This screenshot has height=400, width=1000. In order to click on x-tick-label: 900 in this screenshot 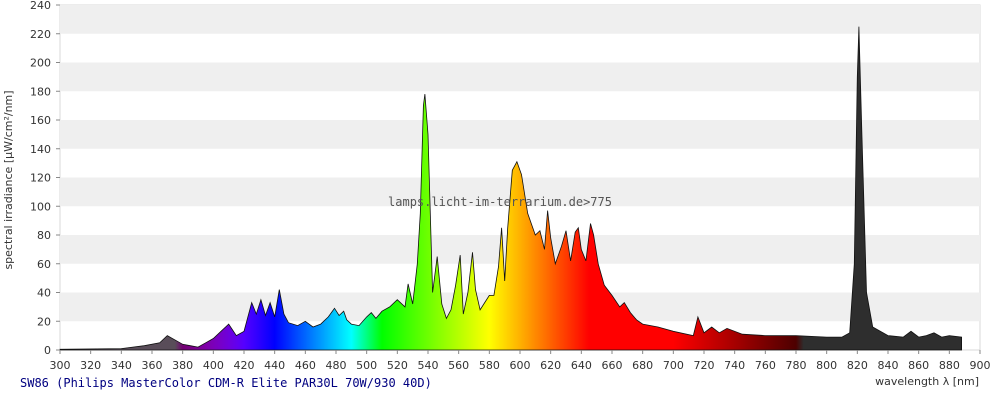, I will do `click(980, 365)`.